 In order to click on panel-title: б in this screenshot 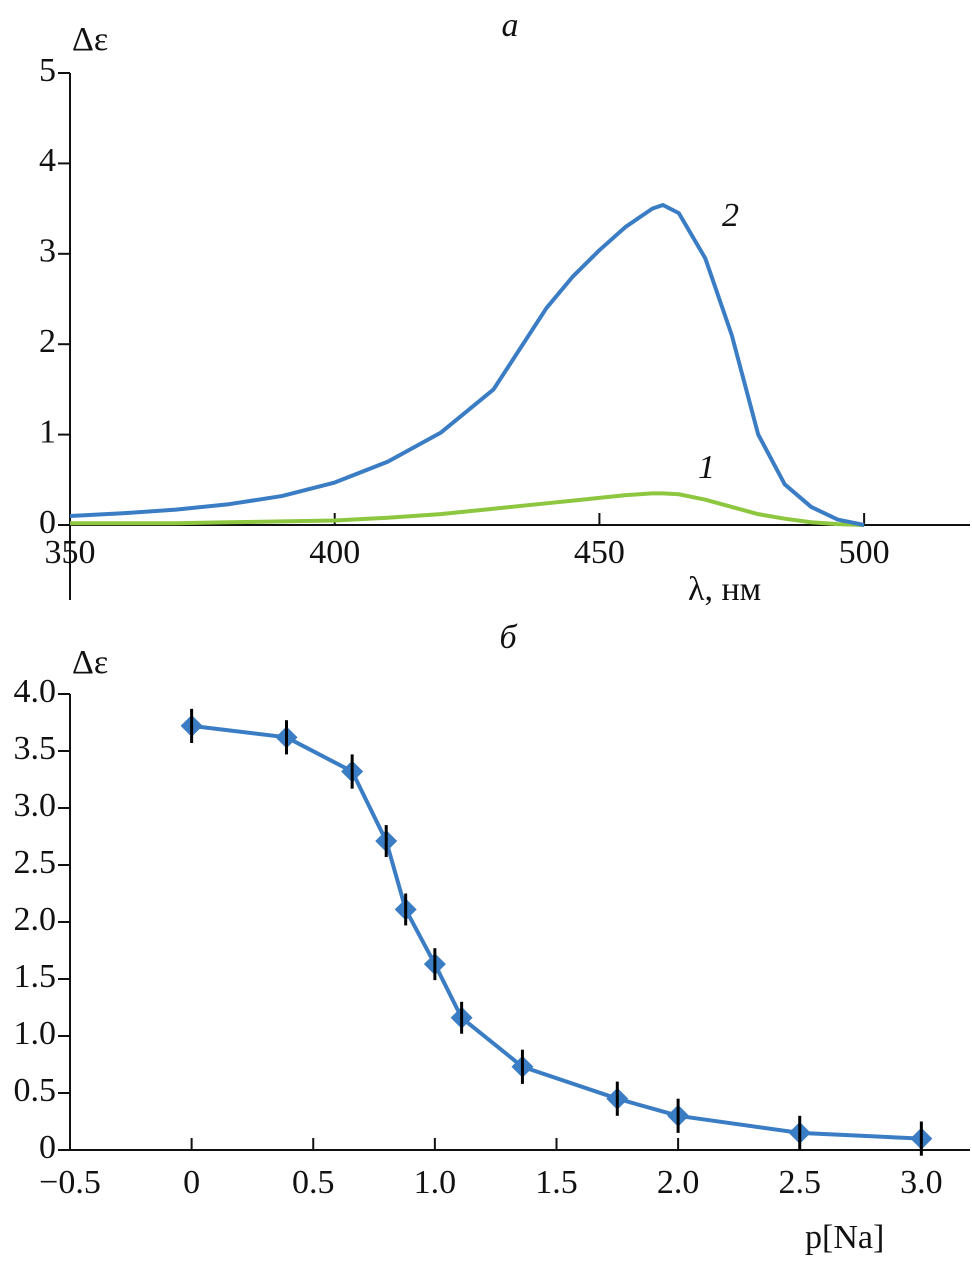, I will do `click(508, 637)`.